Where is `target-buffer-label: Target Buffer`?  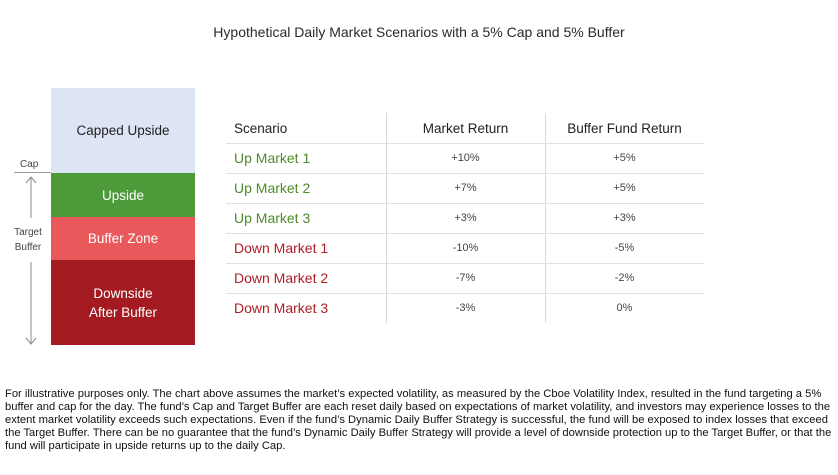
target-buffer-label: Target Buffer is located at coordinates (28, 240).